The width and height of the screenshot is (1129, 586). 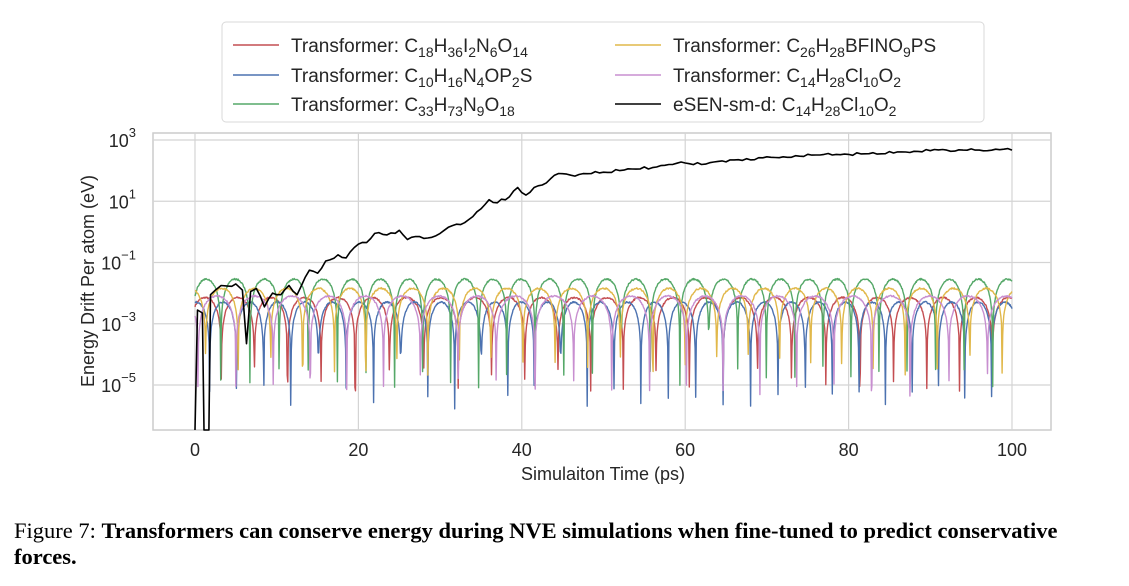 I want to click on x-tick-label: 80, so click(x=849, y=450).